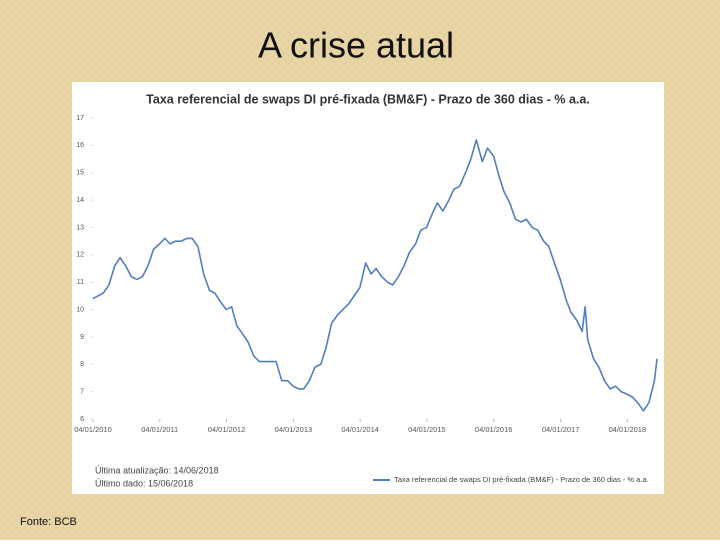 This screenshot has width=720, height=545. Describe the element at coordinates (93, 429) in the screenshot. I see `x-tick-label: 04/01/2010` at that location.